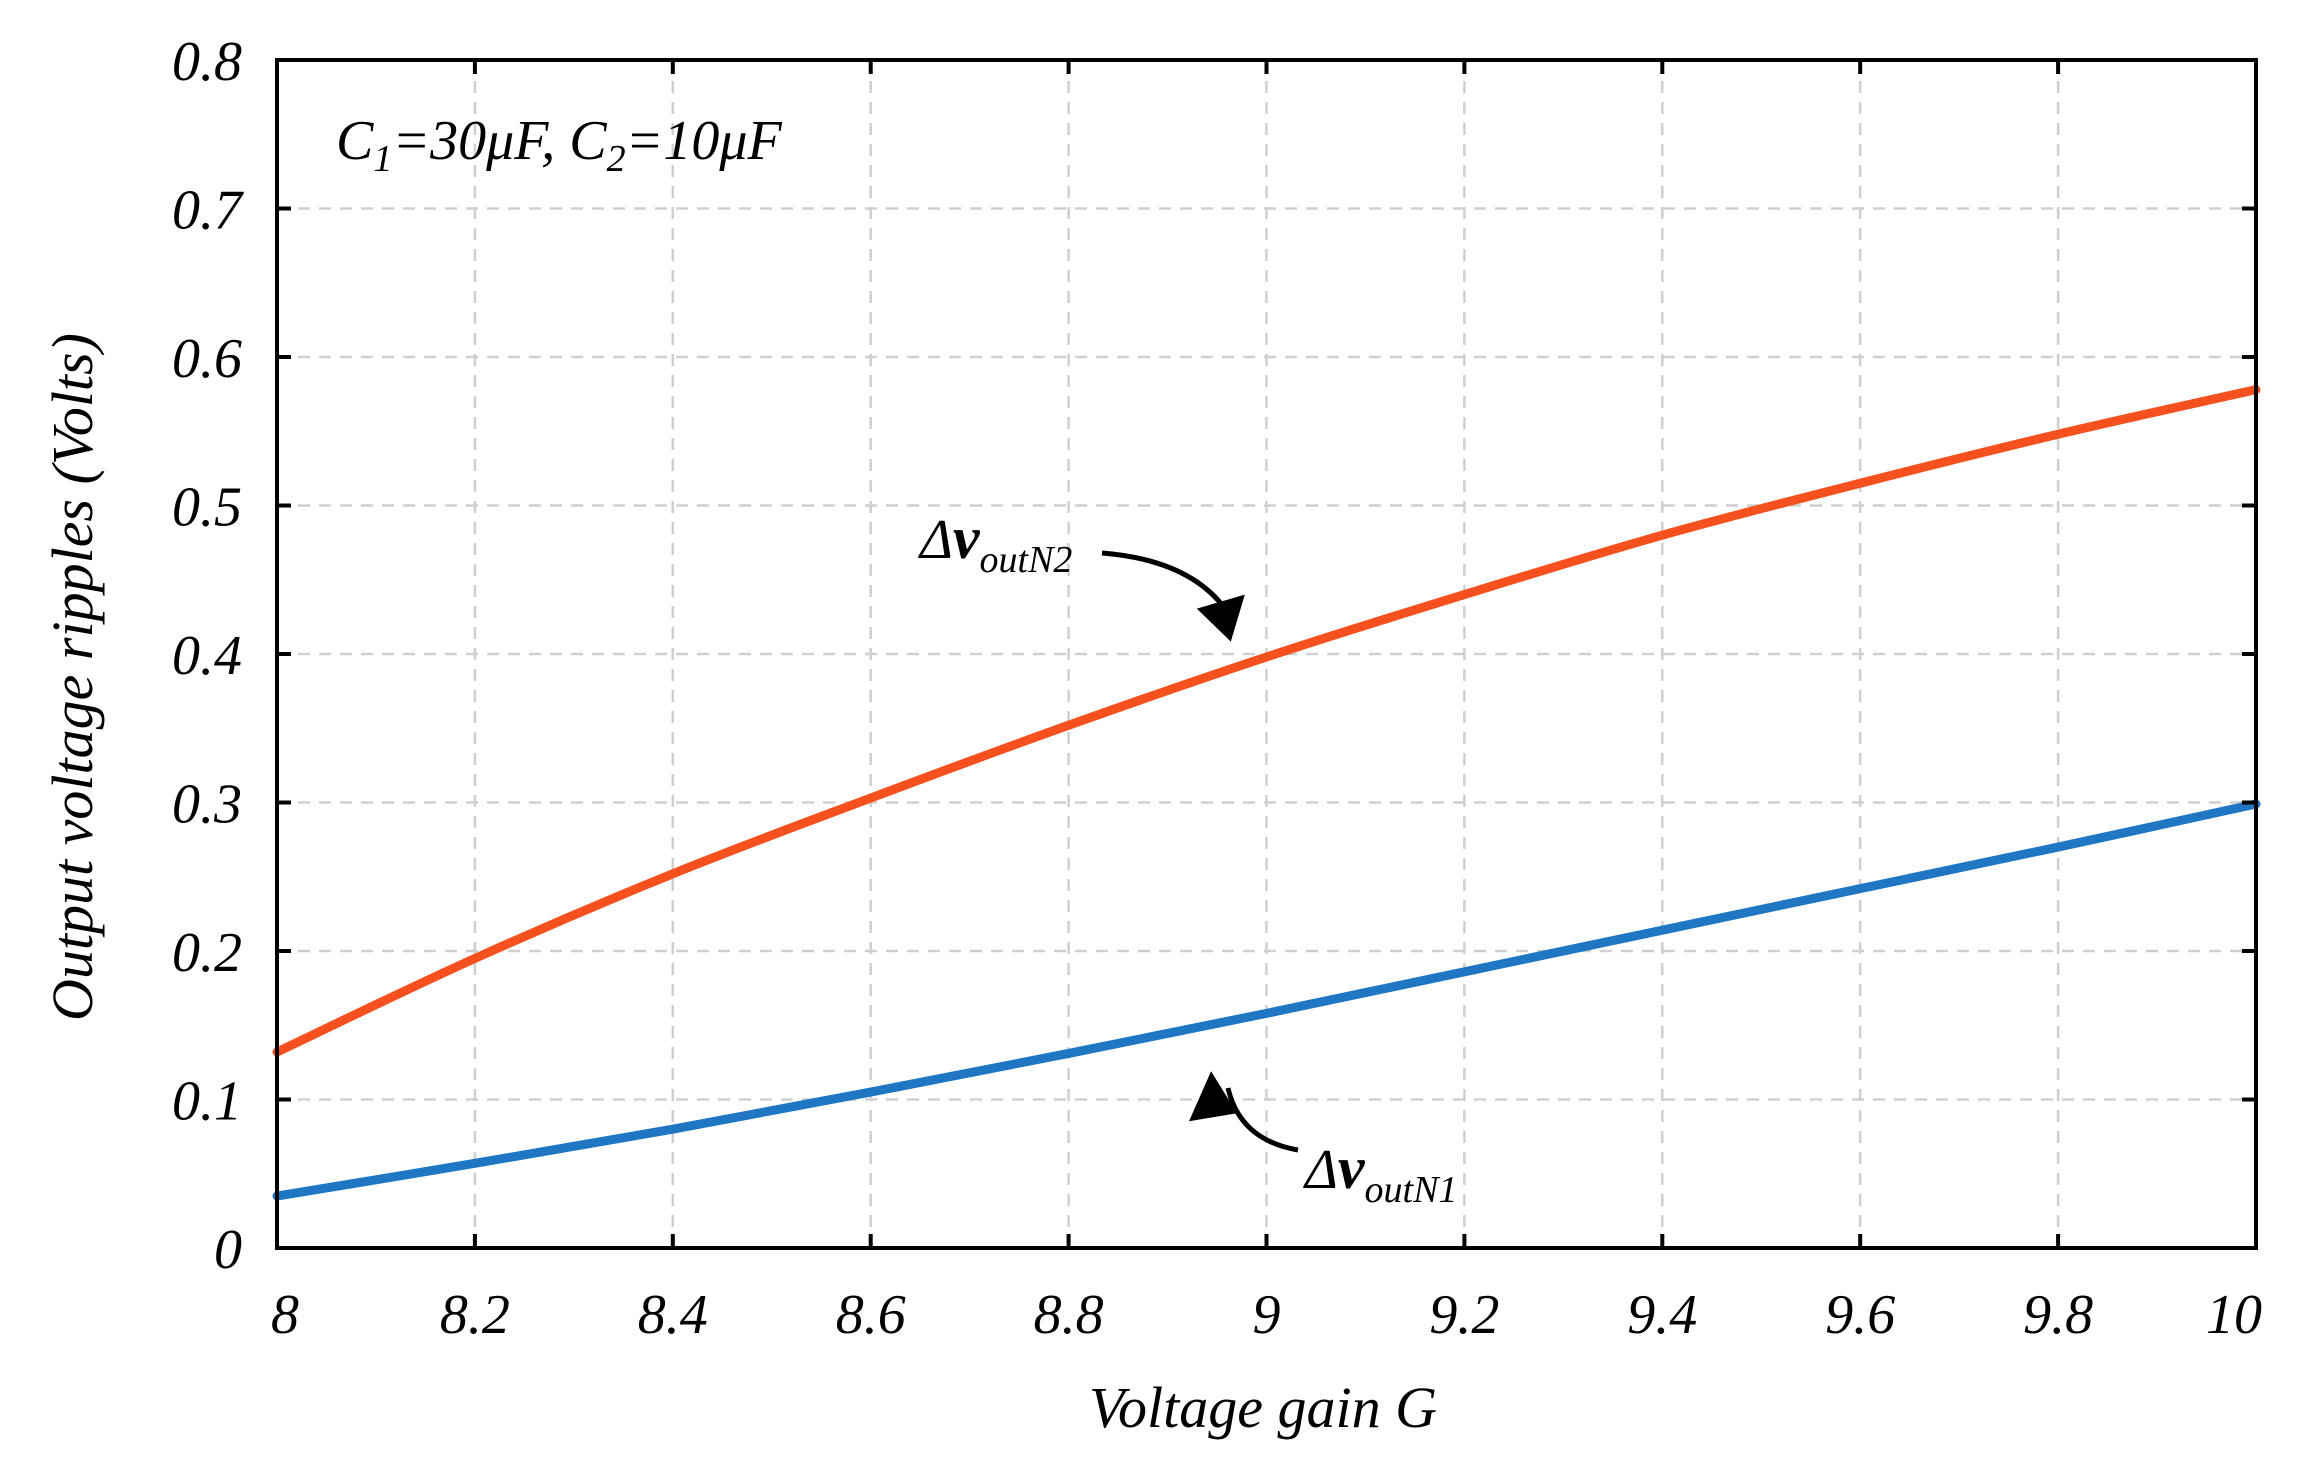  Describe the element at coordinates (1026, 560) in the screenshot. I see `callout-subscript: outN2` at that location.